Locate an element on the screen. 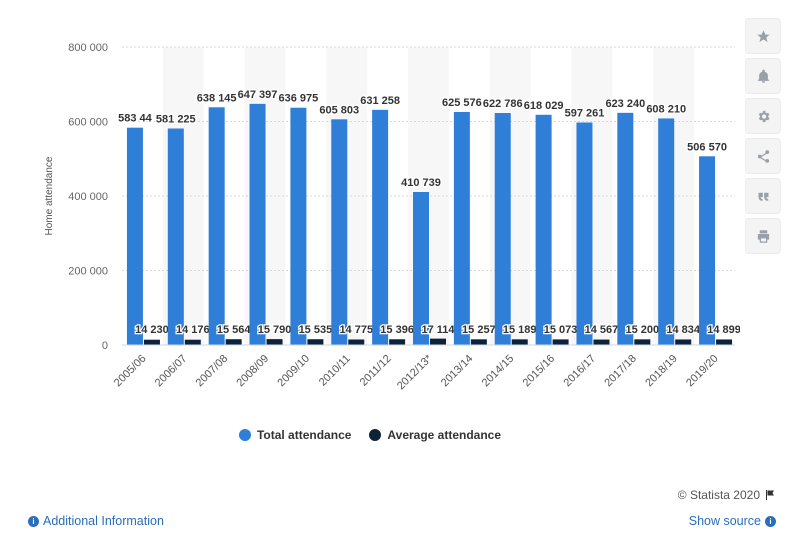  data-label-total: 623 240 is located at coordinates (625, 104).